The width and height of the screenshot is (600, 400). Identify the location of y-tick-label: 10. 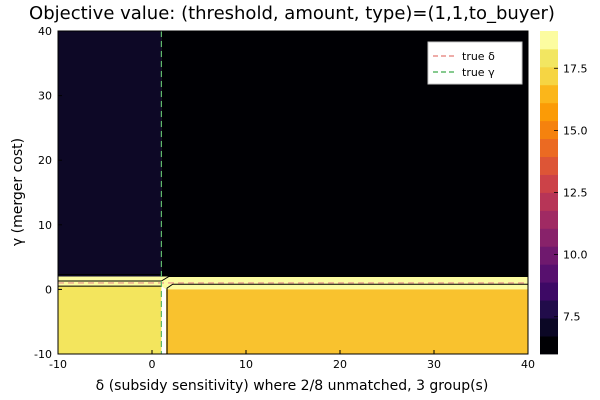
(45, 225).